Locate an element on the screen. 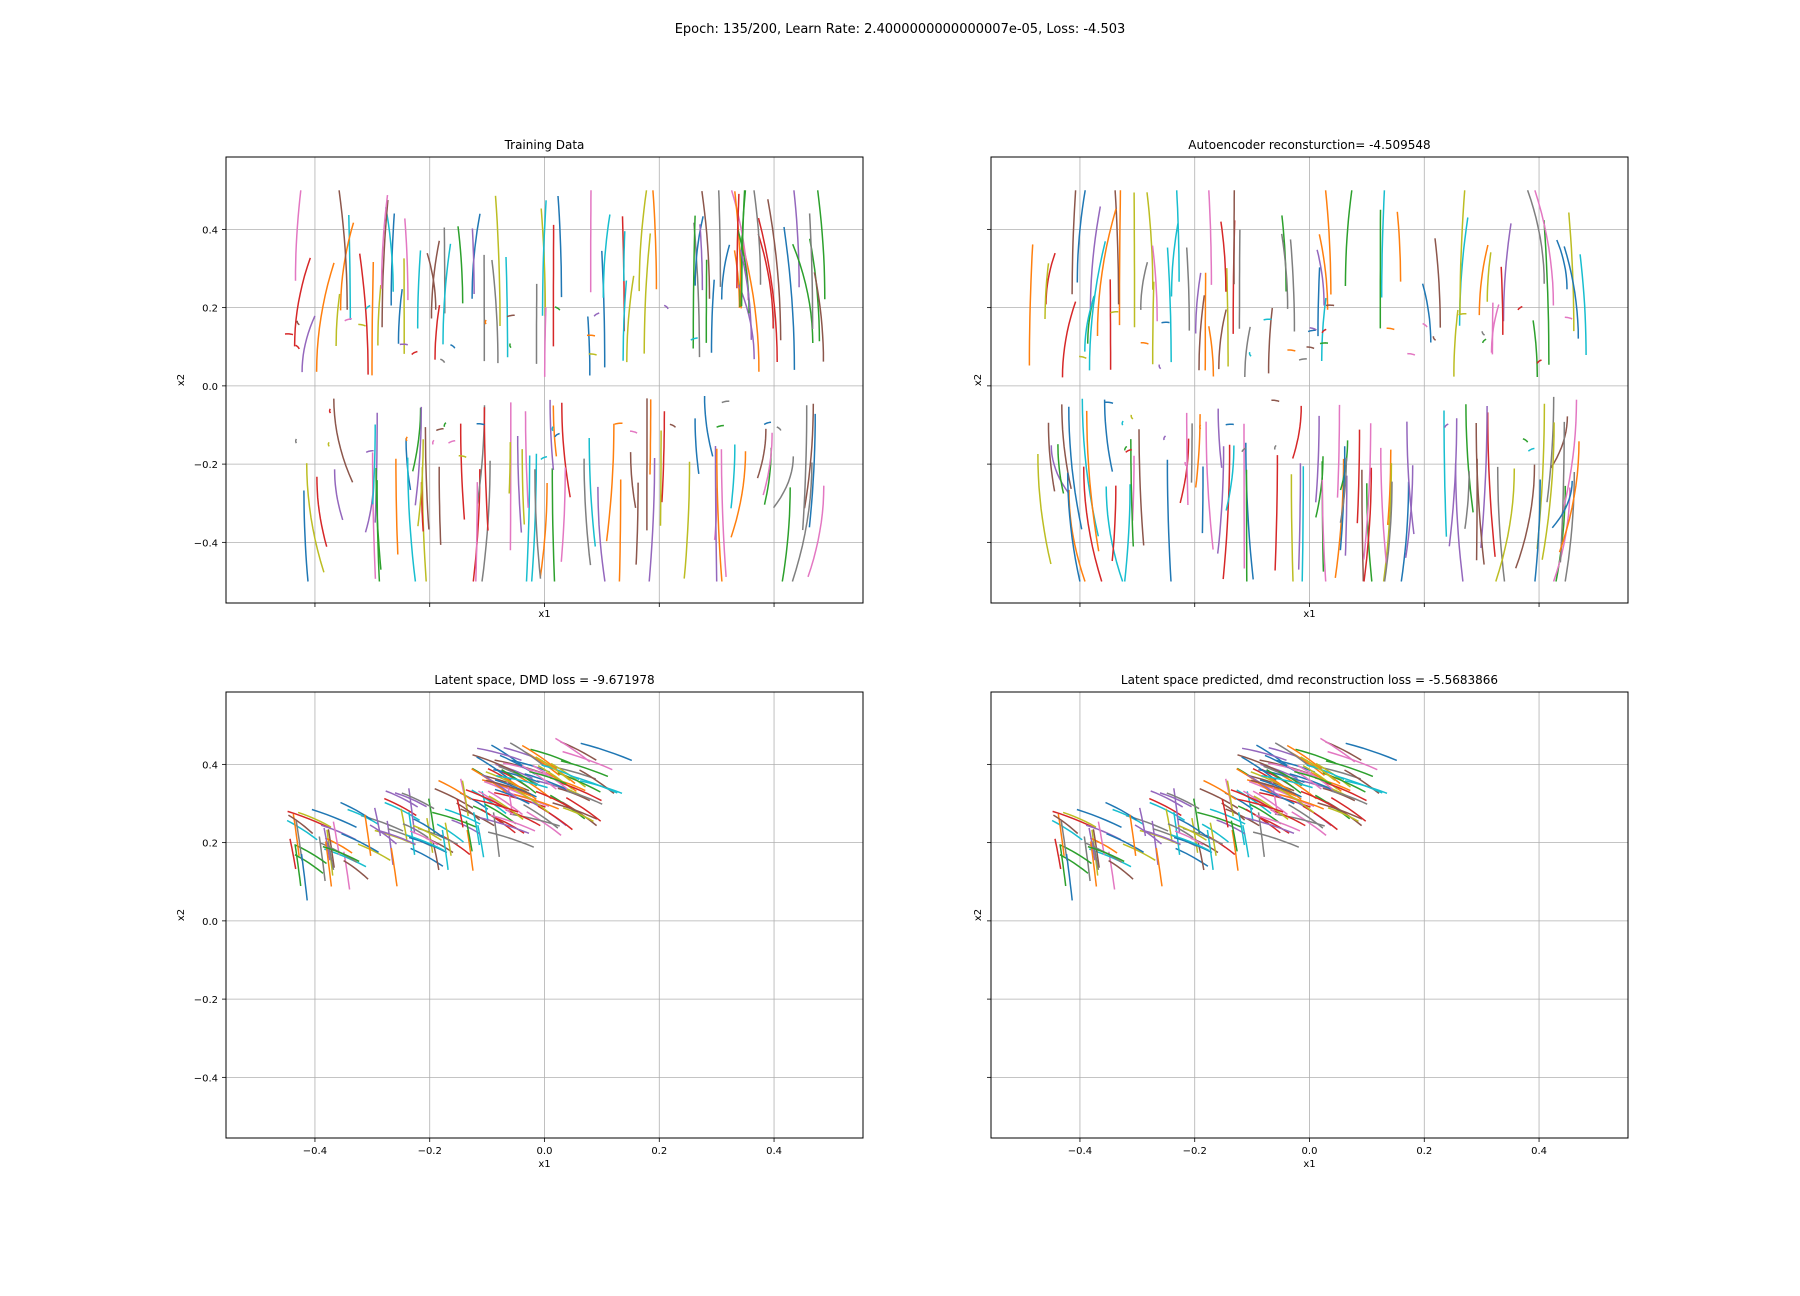  x-tick-label: 0.0 is located at coordinates (545, 1151).